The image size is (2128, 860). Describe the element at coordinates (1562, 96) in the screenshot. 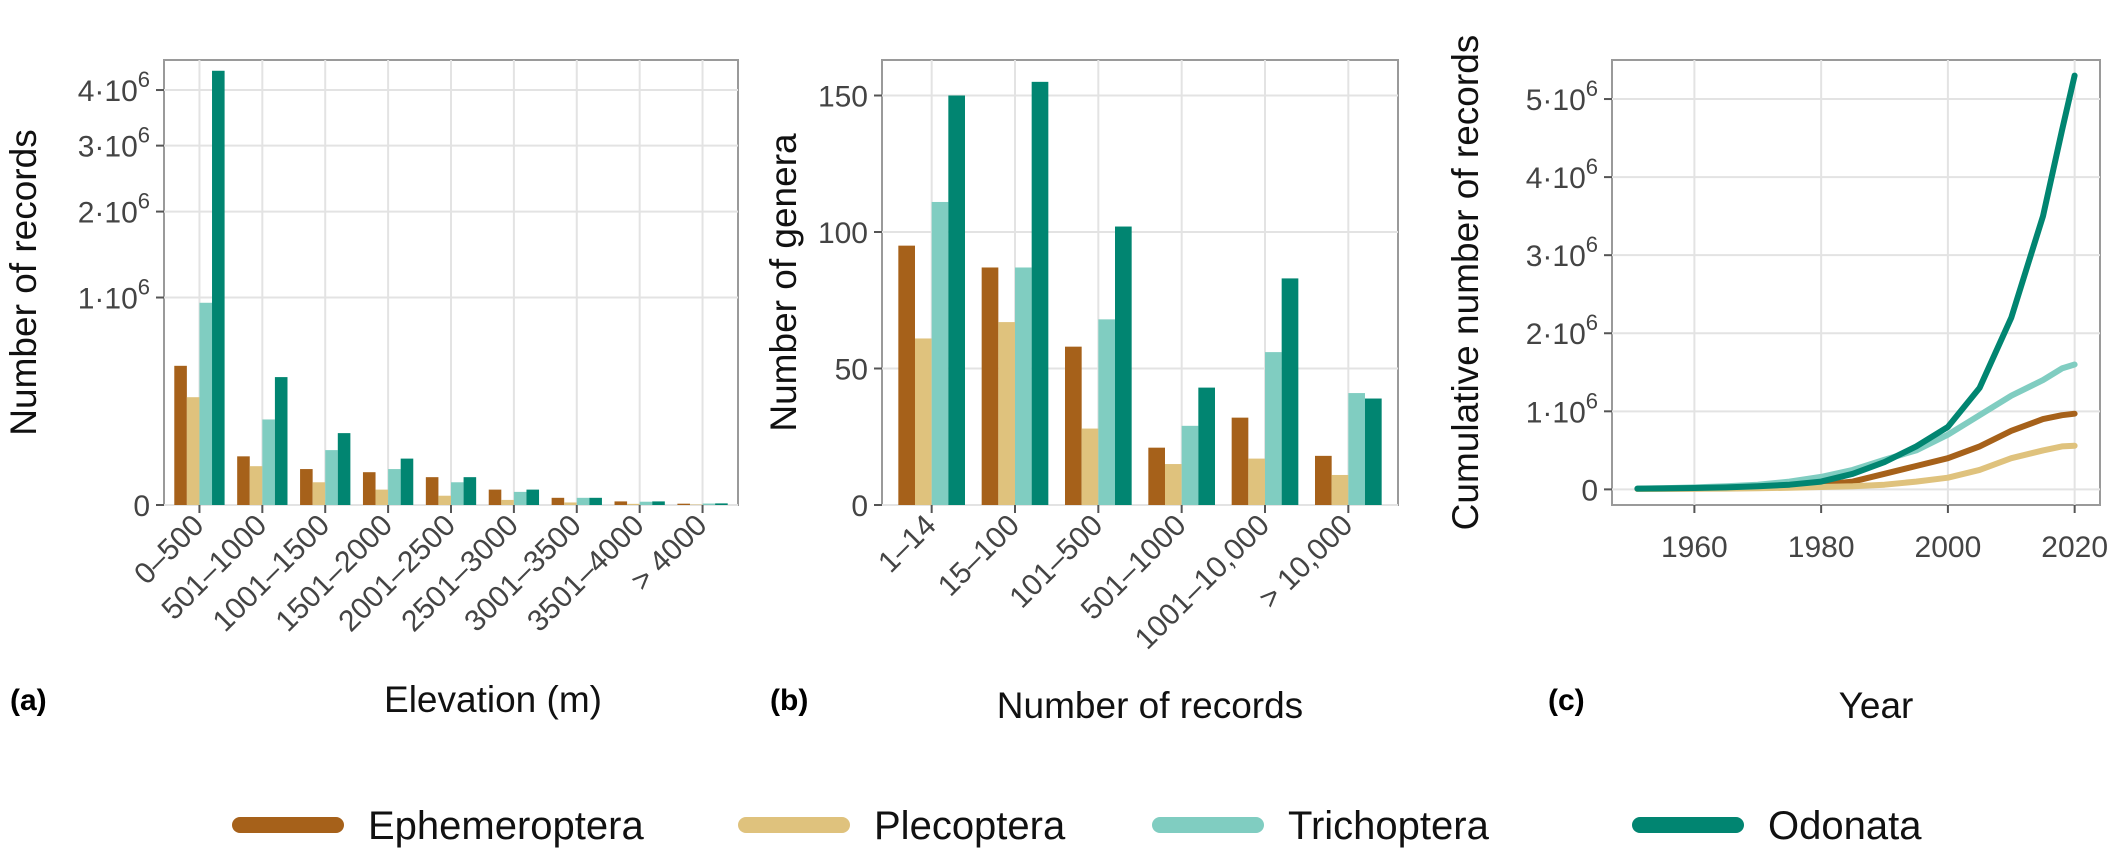

I see `panel-c-y-tick-label: 5·10⁶` at that location.